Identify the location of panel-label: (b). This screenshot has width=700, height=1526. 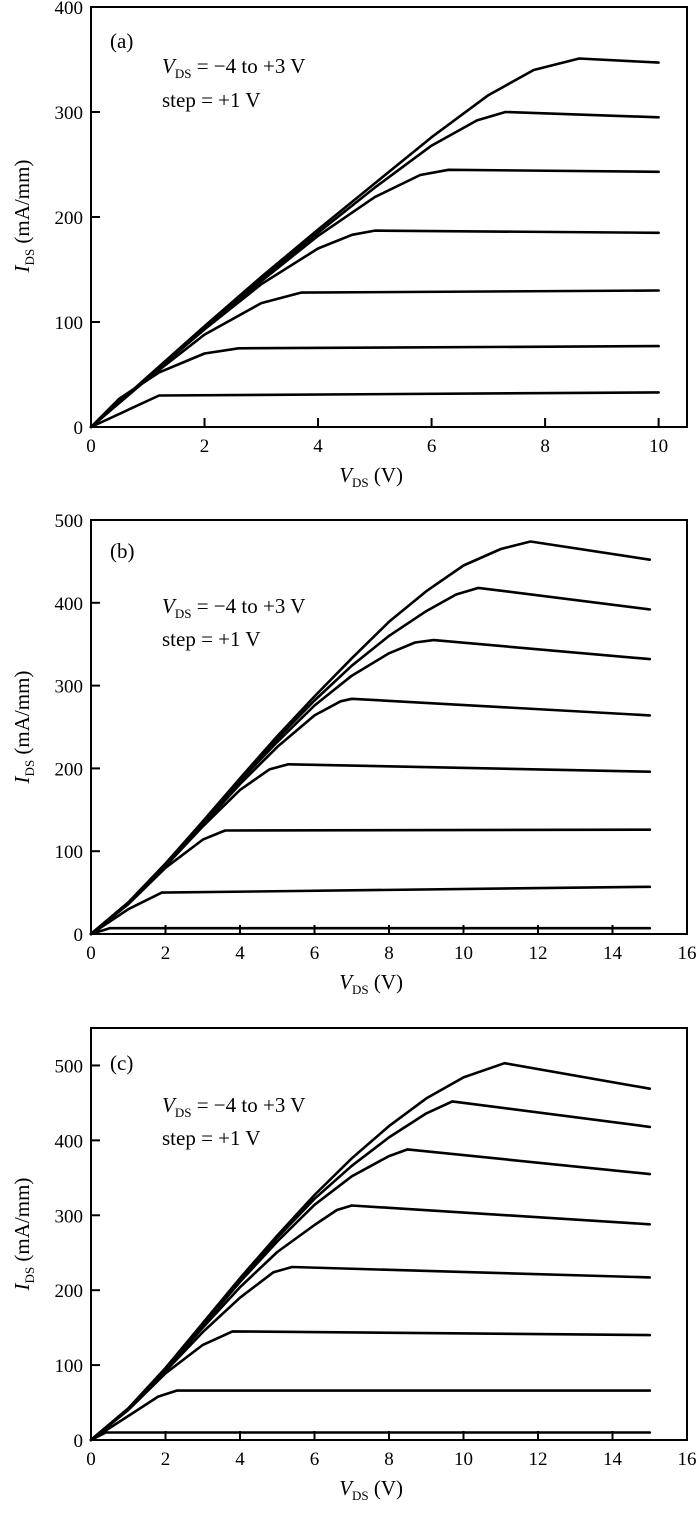
(122, 551).